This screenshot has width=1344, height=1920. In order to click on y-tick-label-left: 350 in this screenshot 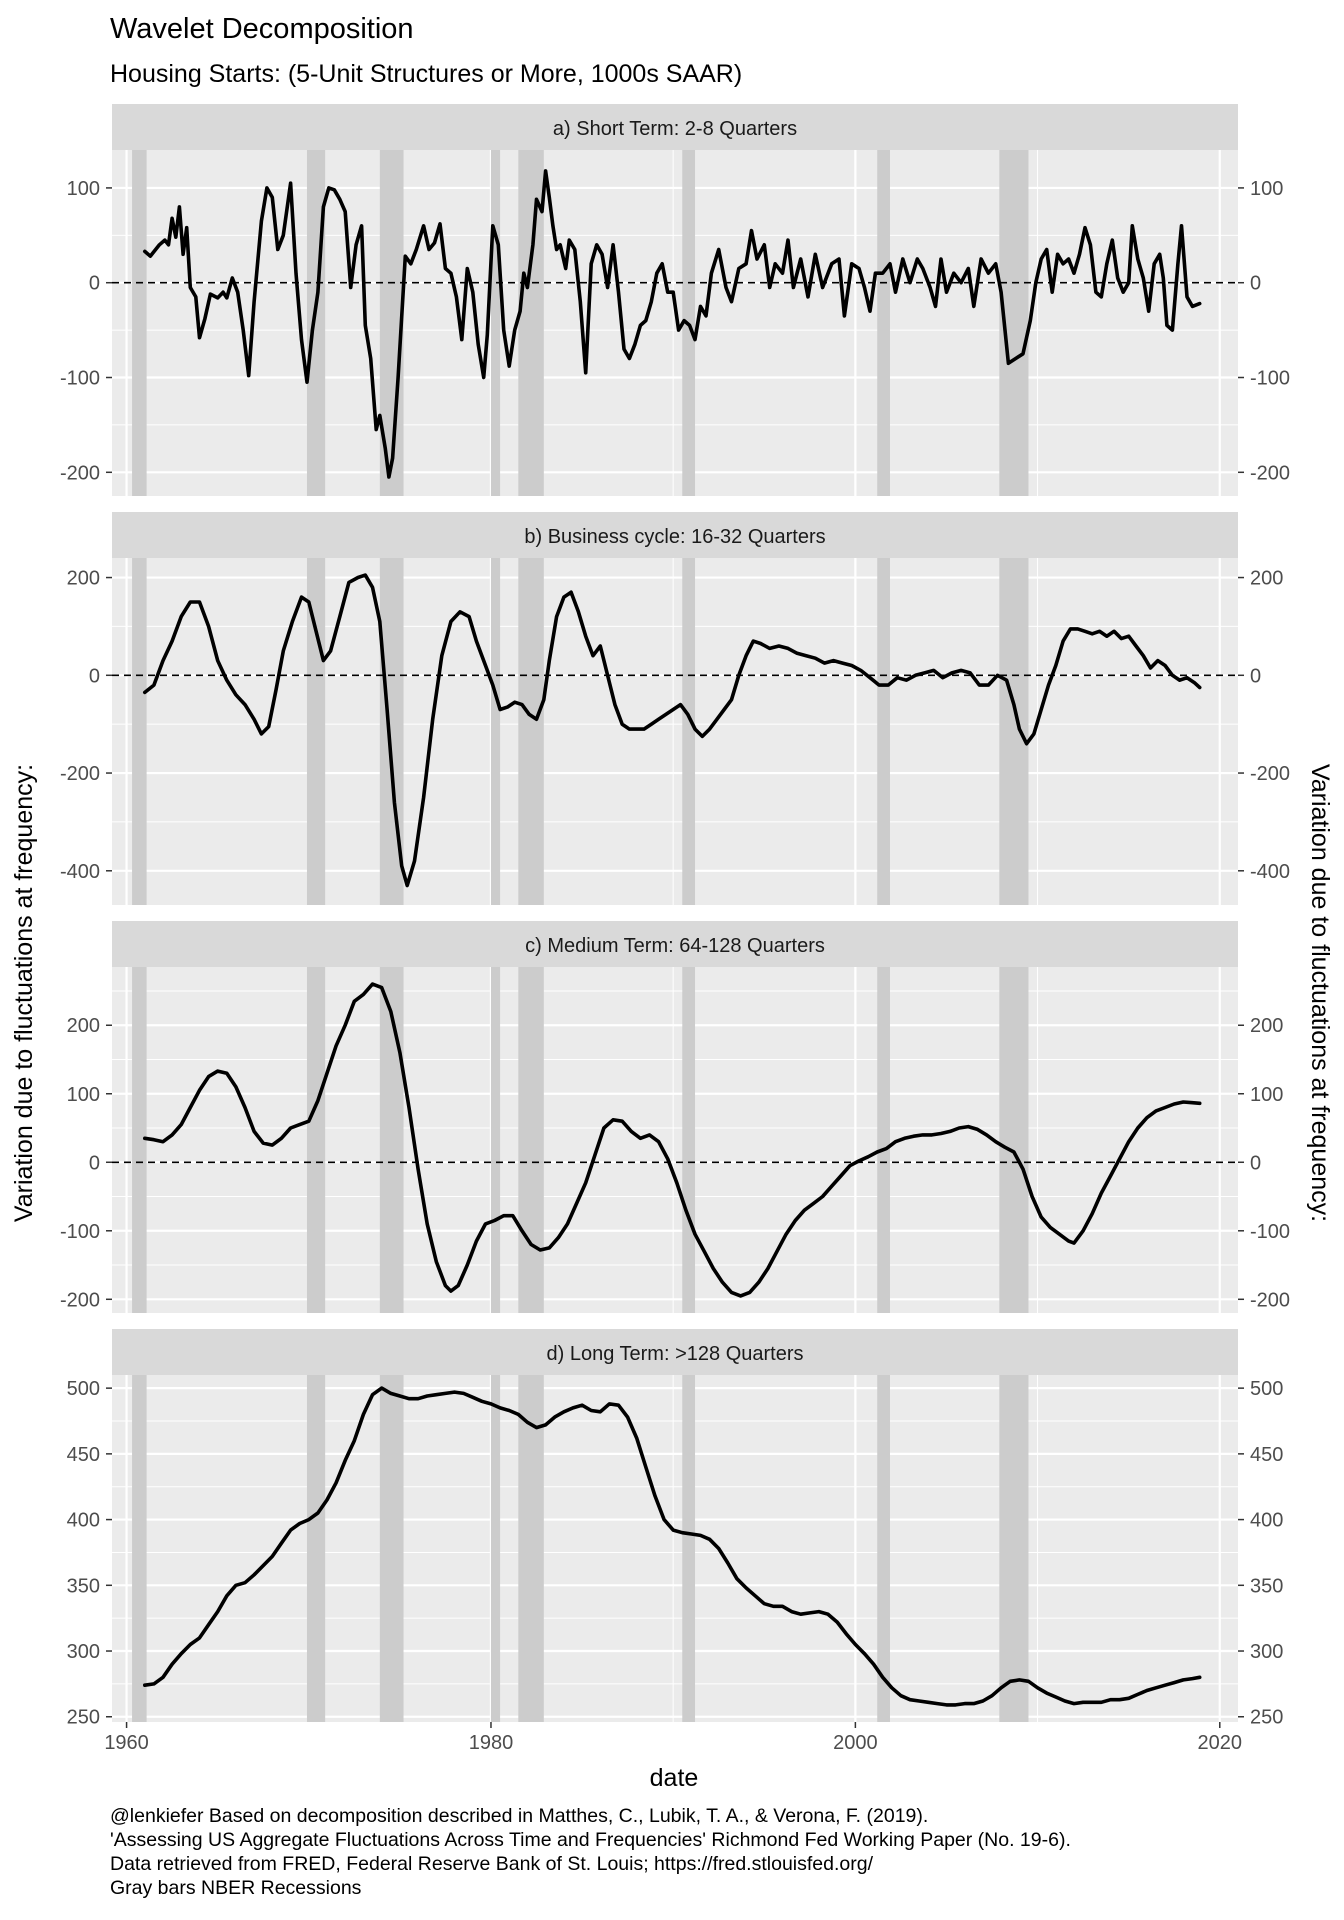, I will do `click(83, 1586)`.